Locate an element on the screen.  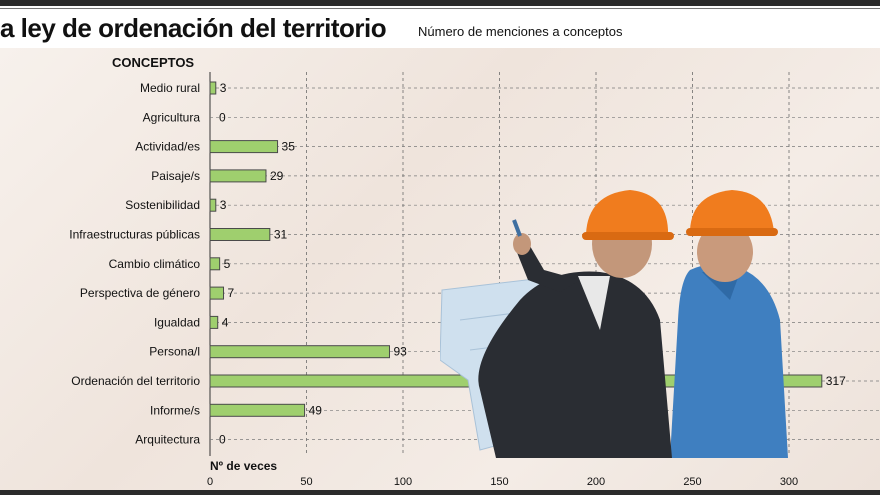
worker-dark-suit is located at coordinates (575, 364).